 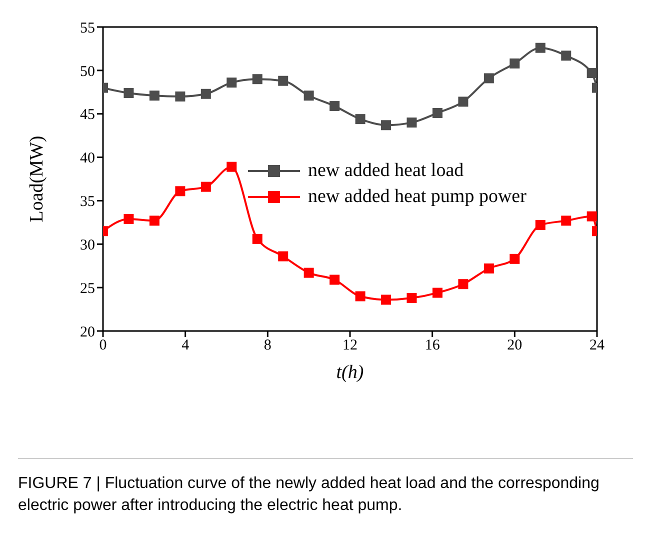 I want to click on y-tick-label: 55, so click(x=87, y=28).